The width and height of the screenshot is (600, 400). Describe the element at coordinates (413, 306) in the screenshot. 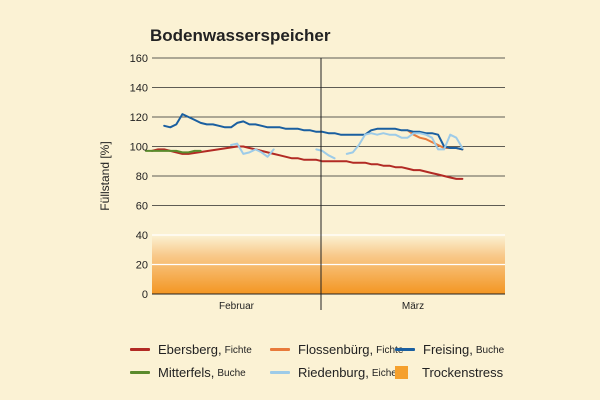

I see `x-category-label: März` at that location.